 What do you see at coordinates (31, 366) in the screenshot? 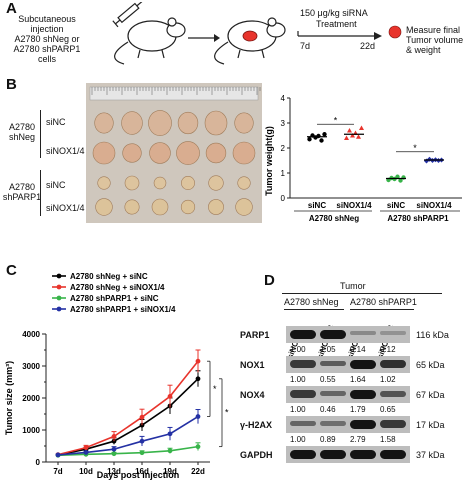
I see `y-tick-label: 3000` at bounding box center [31, 366].